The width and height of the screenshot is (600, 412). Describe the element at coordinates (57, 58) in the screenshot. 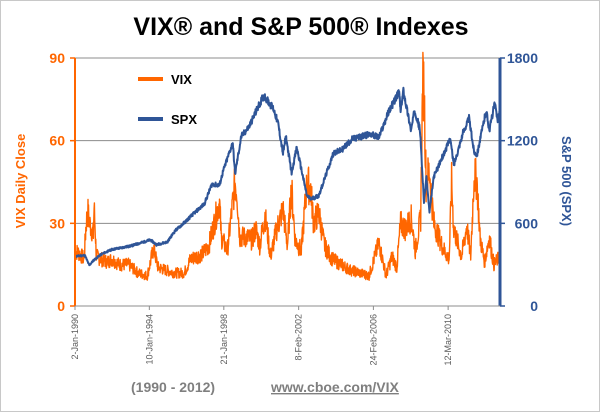

I see `left-tick-label: 90` at that location.